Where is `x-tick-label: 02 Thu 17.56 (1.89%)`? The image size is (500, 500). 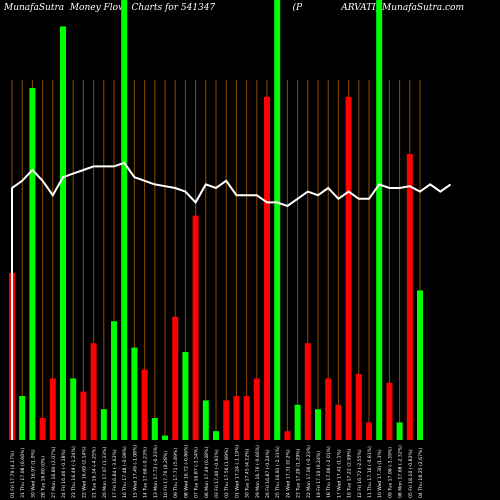
x-tick-label: 02 Thu 17.56 (1.89%) is located at coordinates (227, 473).